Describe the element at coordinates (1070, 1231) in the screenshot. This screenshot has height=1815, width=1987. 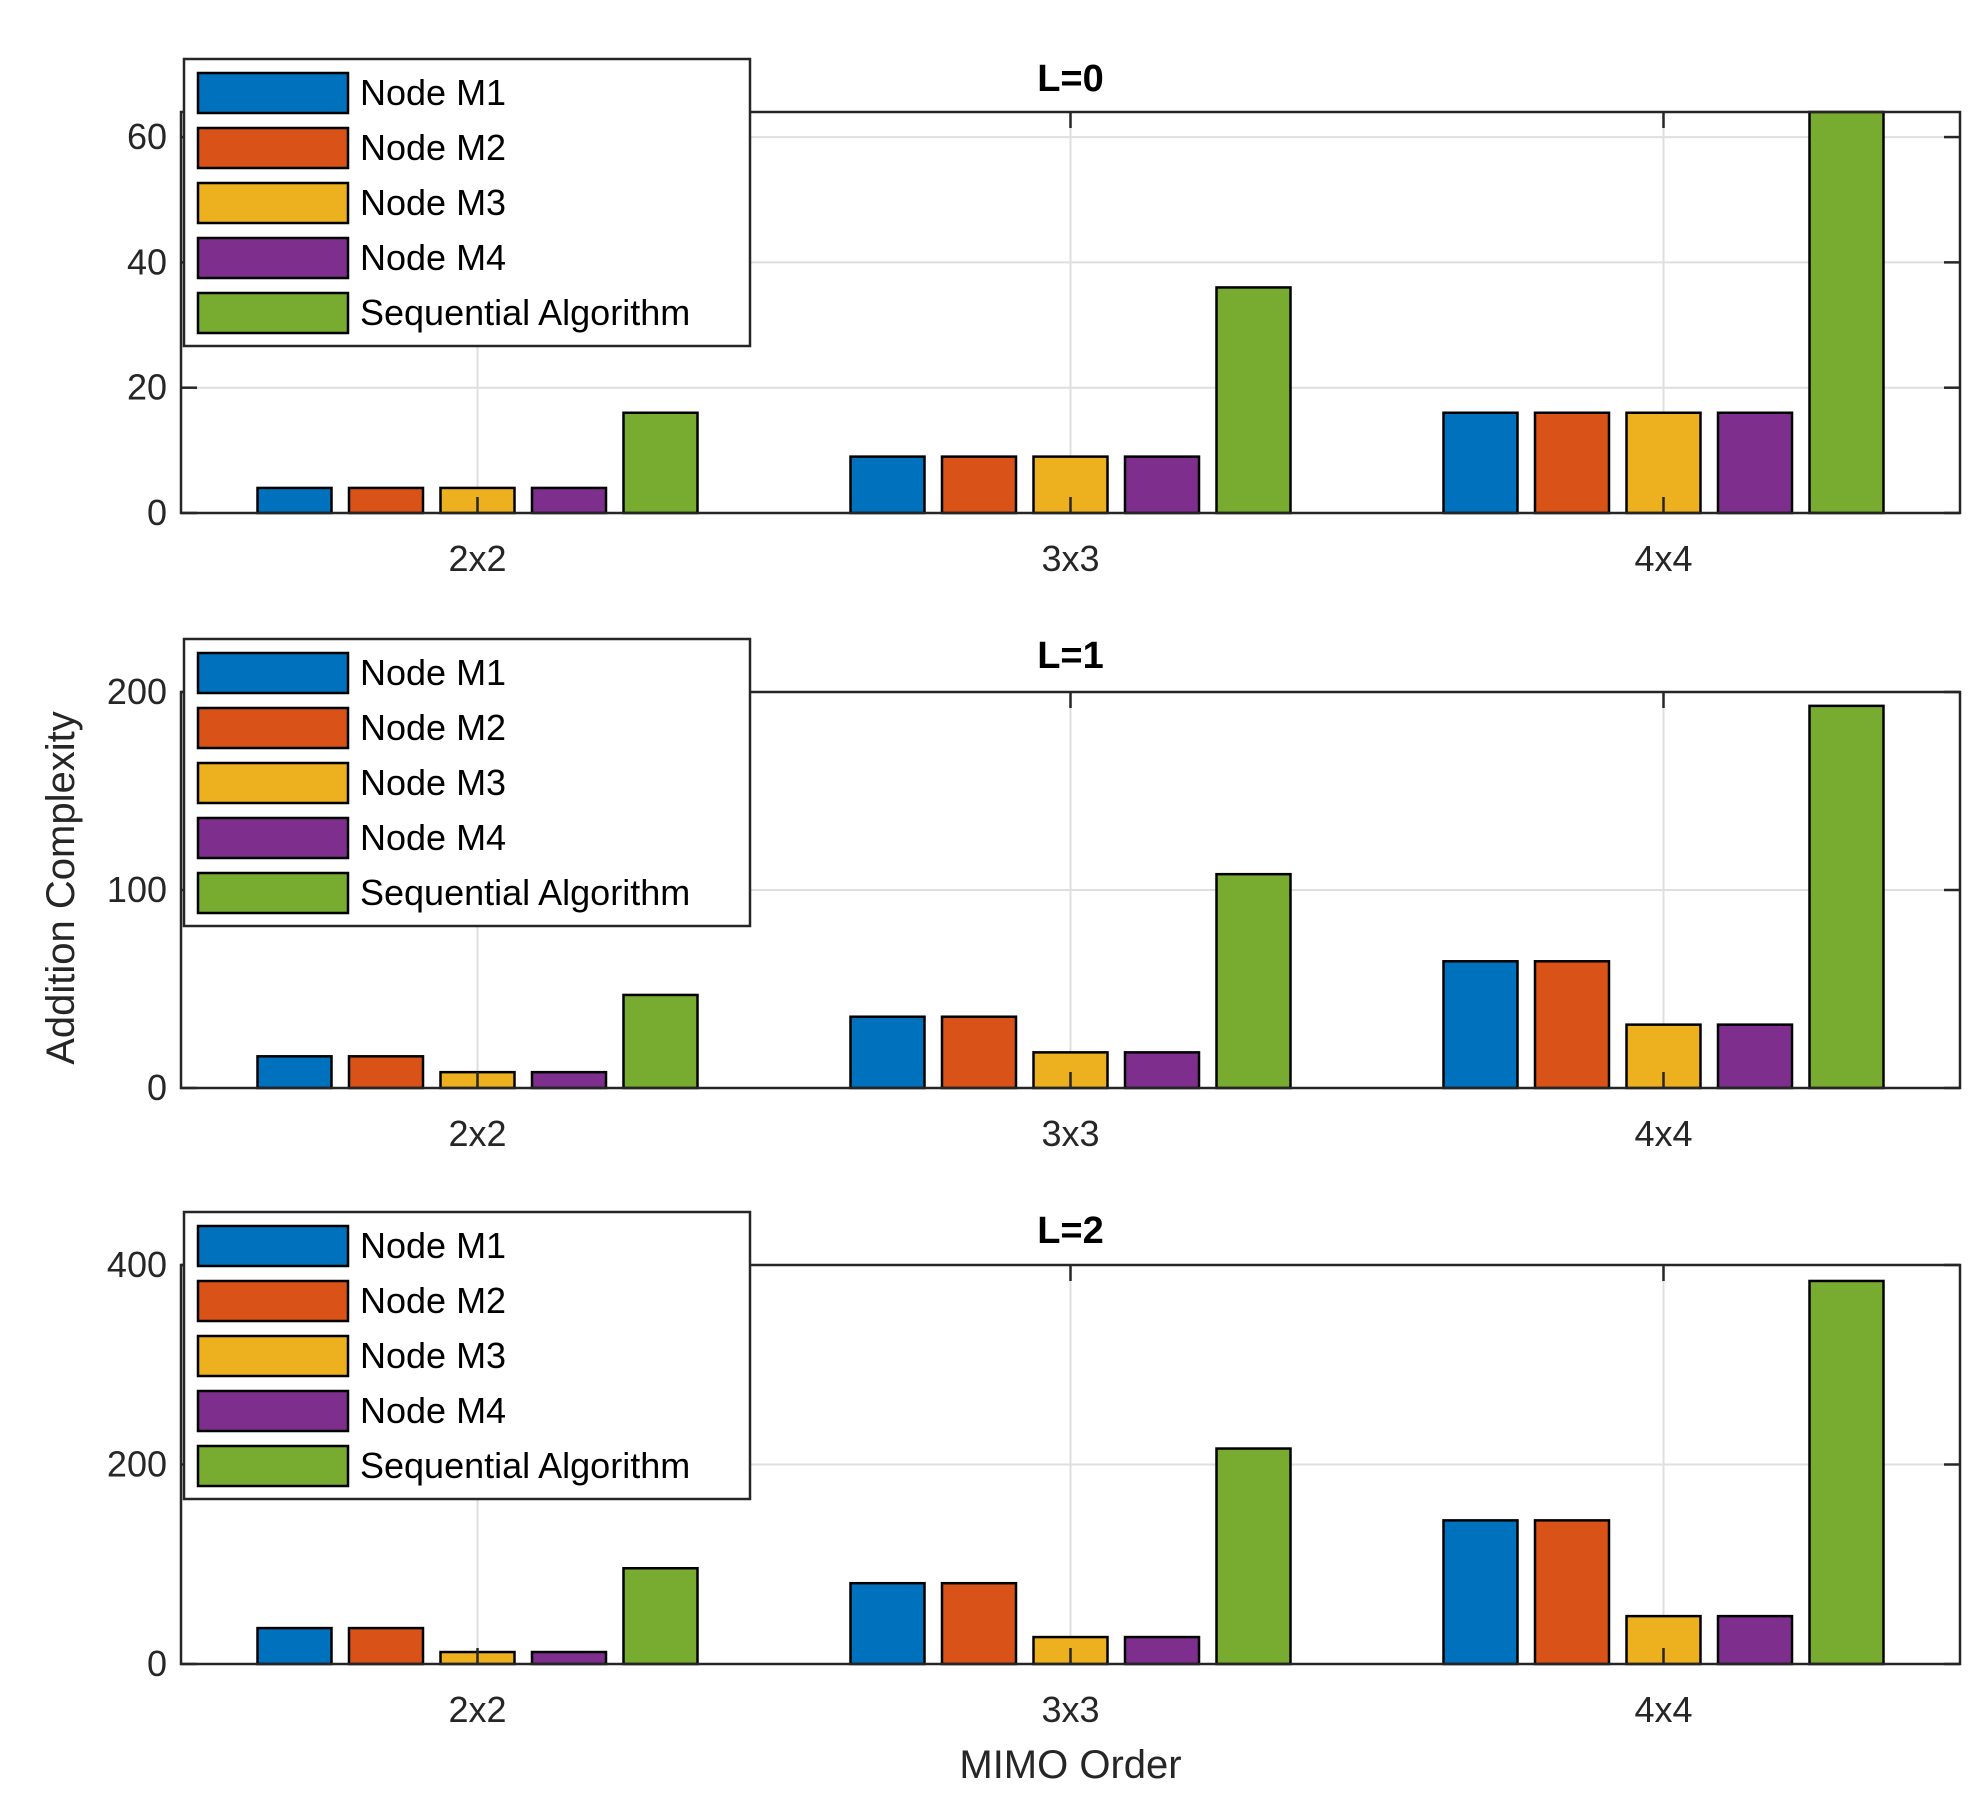
I see `chart-title: L=2` at that location.